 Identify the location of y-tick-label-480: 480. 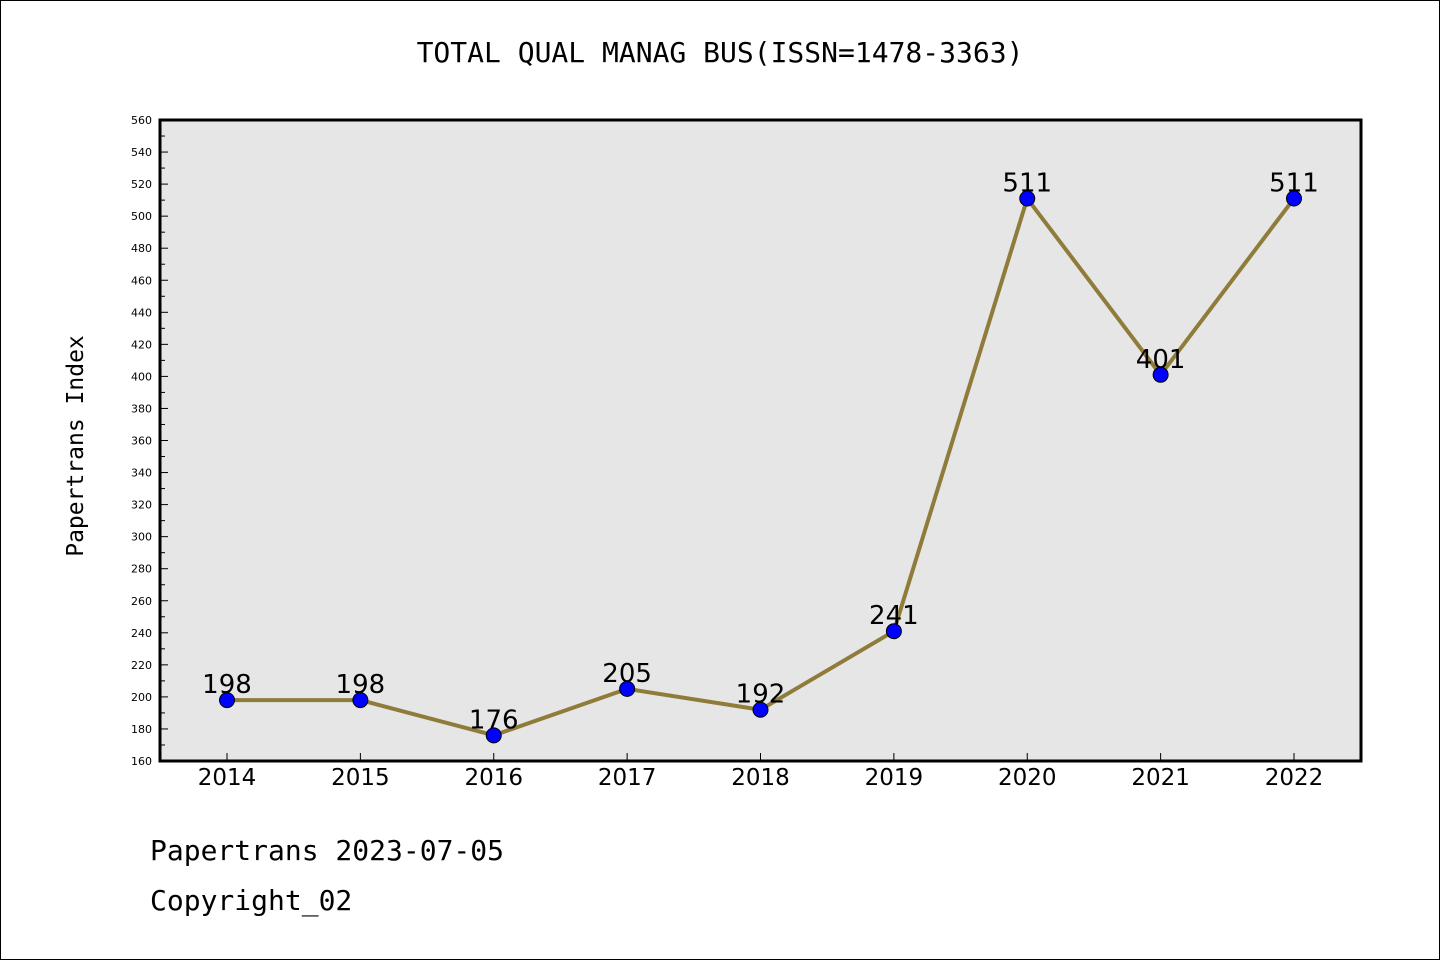
(141, 248).